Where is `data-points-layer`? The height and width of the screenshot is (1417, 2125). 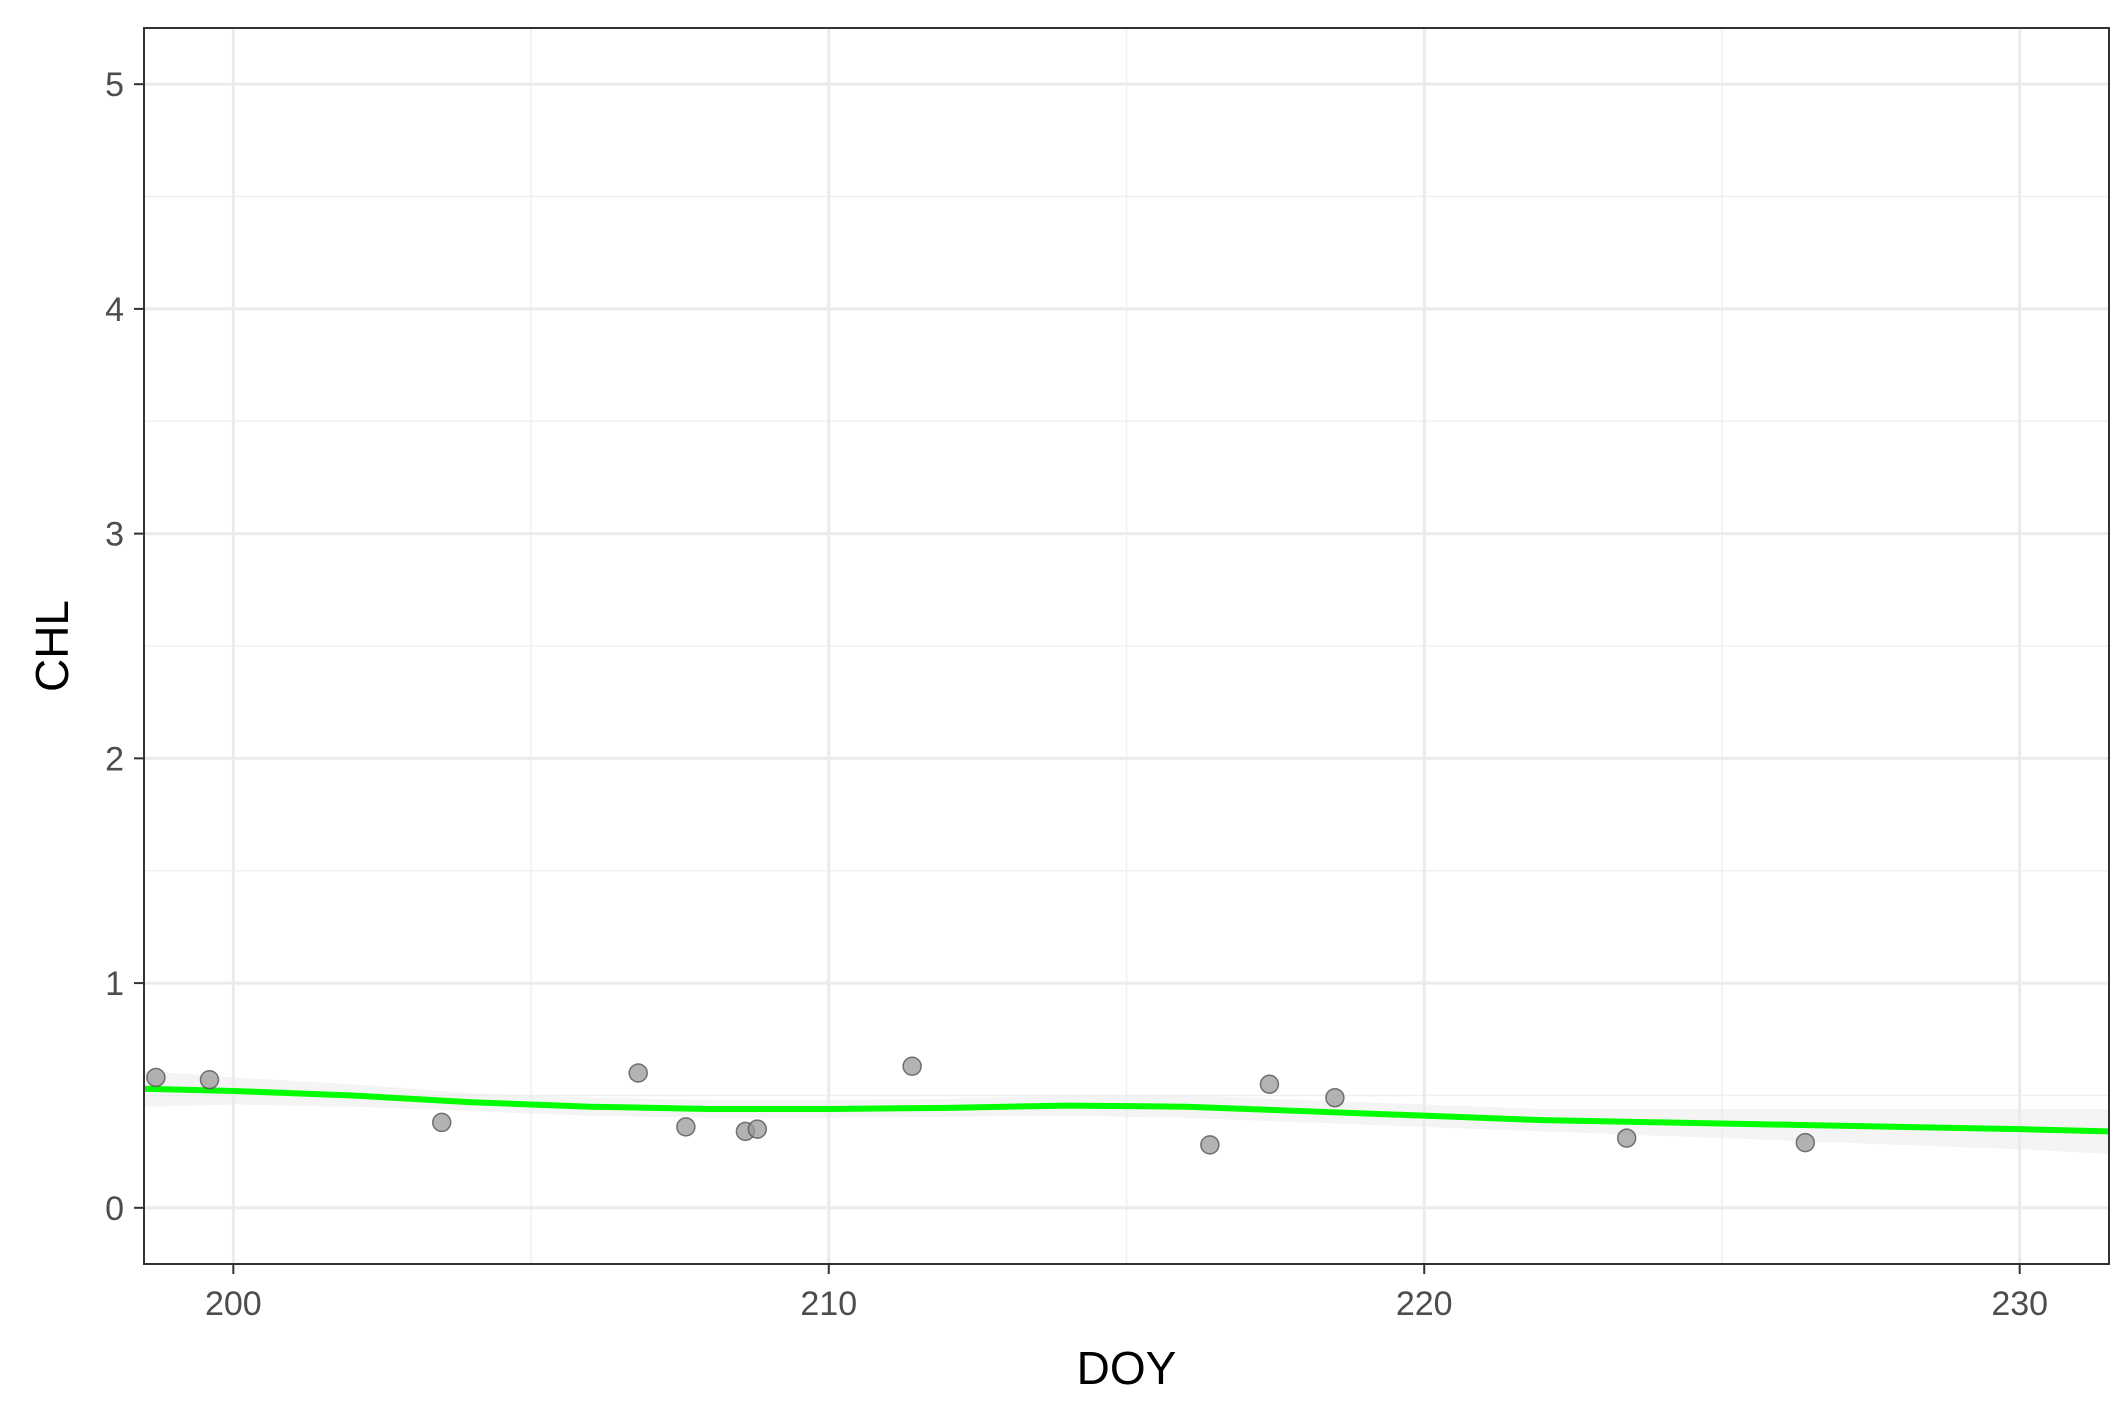
data-points-layer is located at coordinates (981, 1105).